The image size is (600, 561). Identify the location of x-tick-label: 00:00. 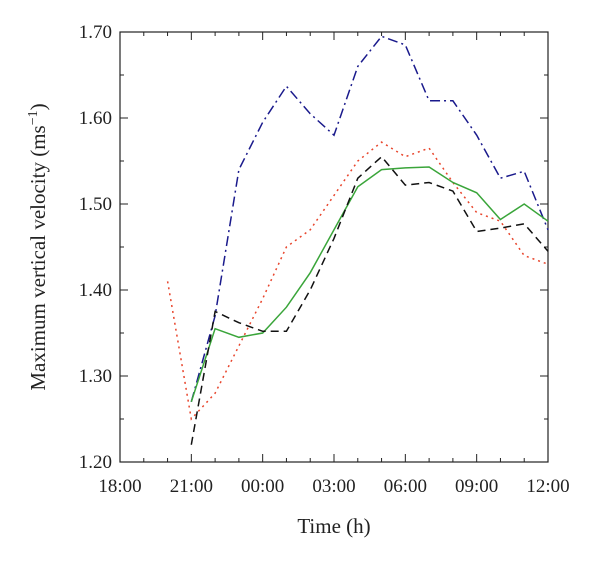
(262, 486).